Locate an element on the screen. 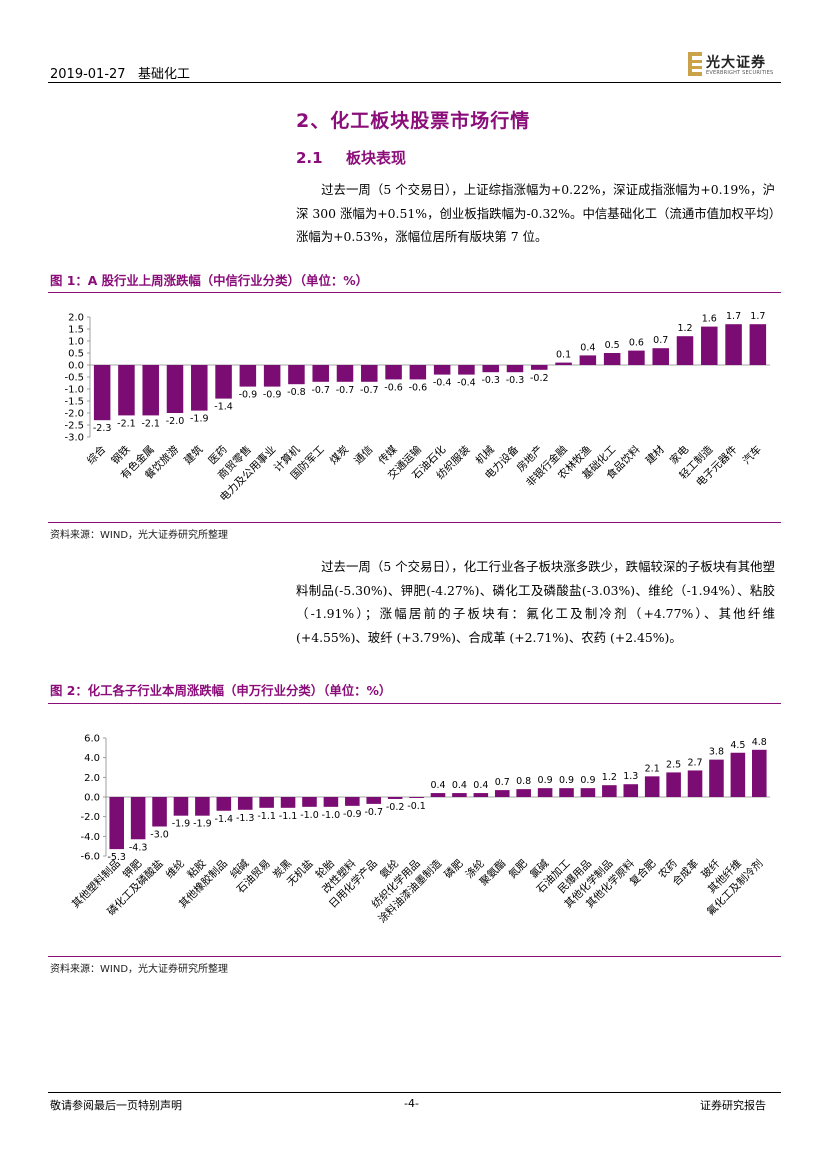 The width and height of the screenshot is (827, 1169). section-title: 2、化工板块股票市场行情 is located at coordinates (413, 121).